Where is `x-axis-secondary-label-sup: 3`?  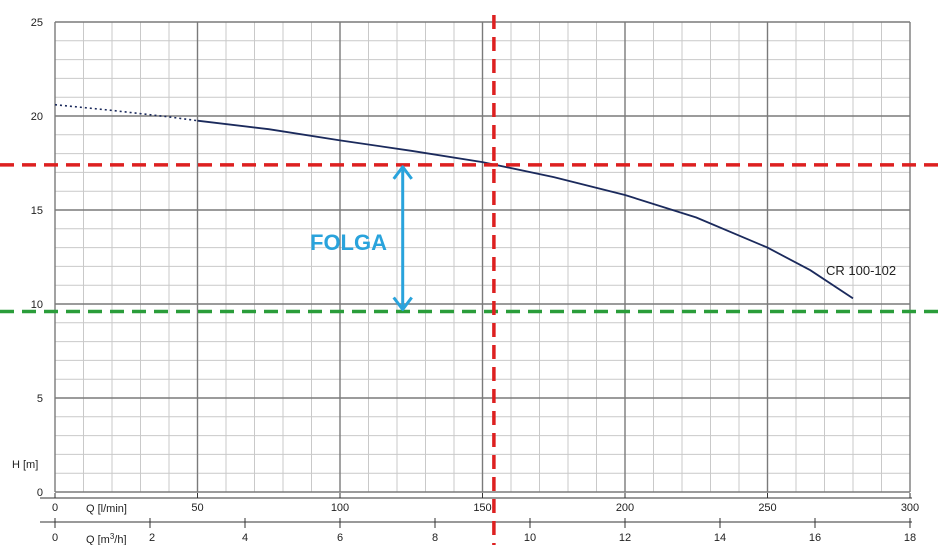
x-axis-secondary-label-sup: 3 is located at coordinates (112, 536).